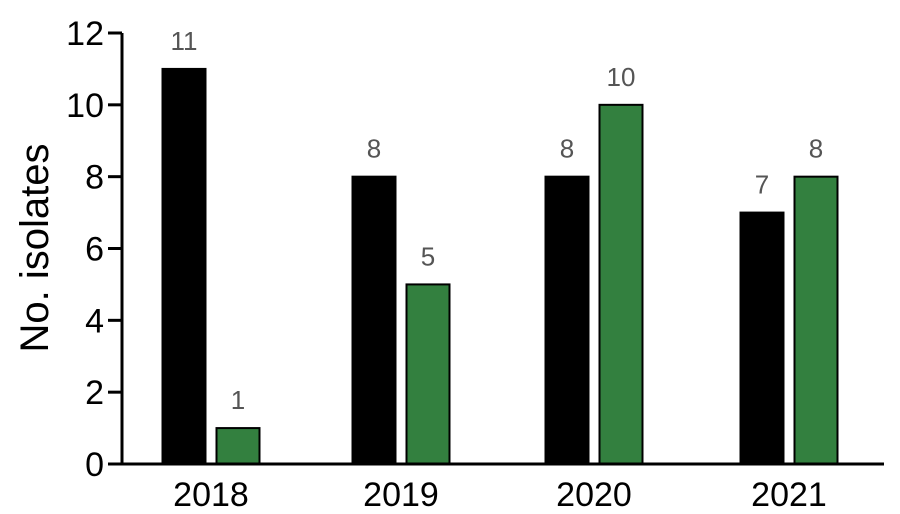 The image size is (900, 514). I want to click on y-tick-label: 6, so click(94, 250).